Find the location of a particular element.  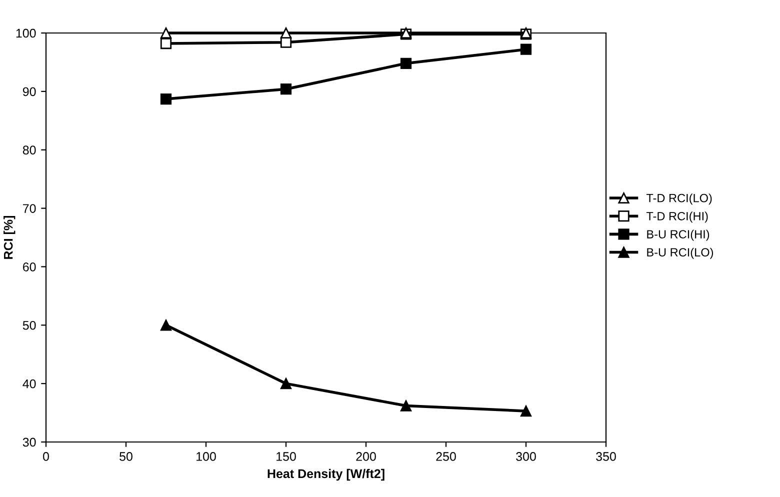

legend-label: T-D RCI(HI) is located at coordinates (677, 217).